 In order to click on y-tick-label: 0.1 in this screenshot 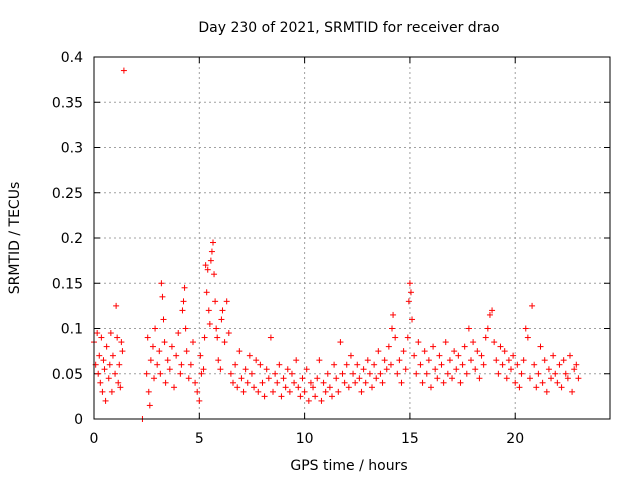, I will do `click(72, 330)`.